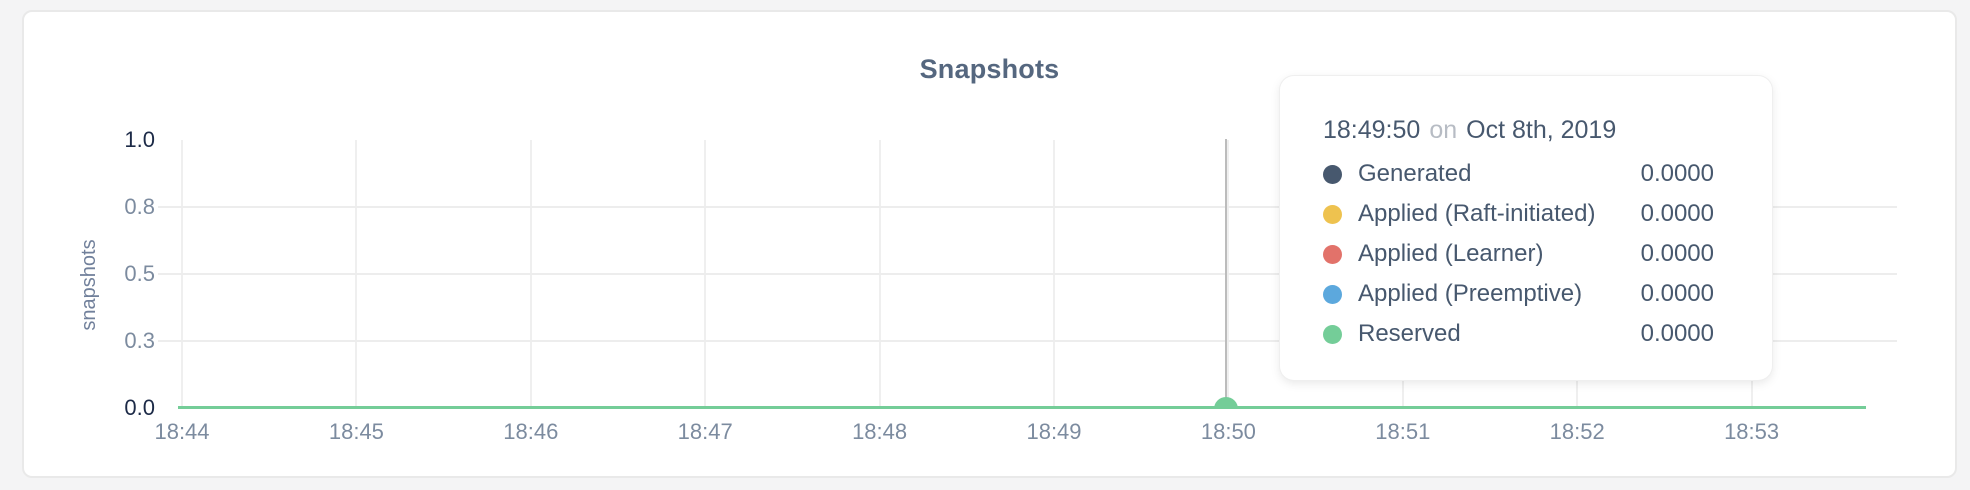  I want to click on series-label: Applied (Raft-initiated), so click(1477, 213).